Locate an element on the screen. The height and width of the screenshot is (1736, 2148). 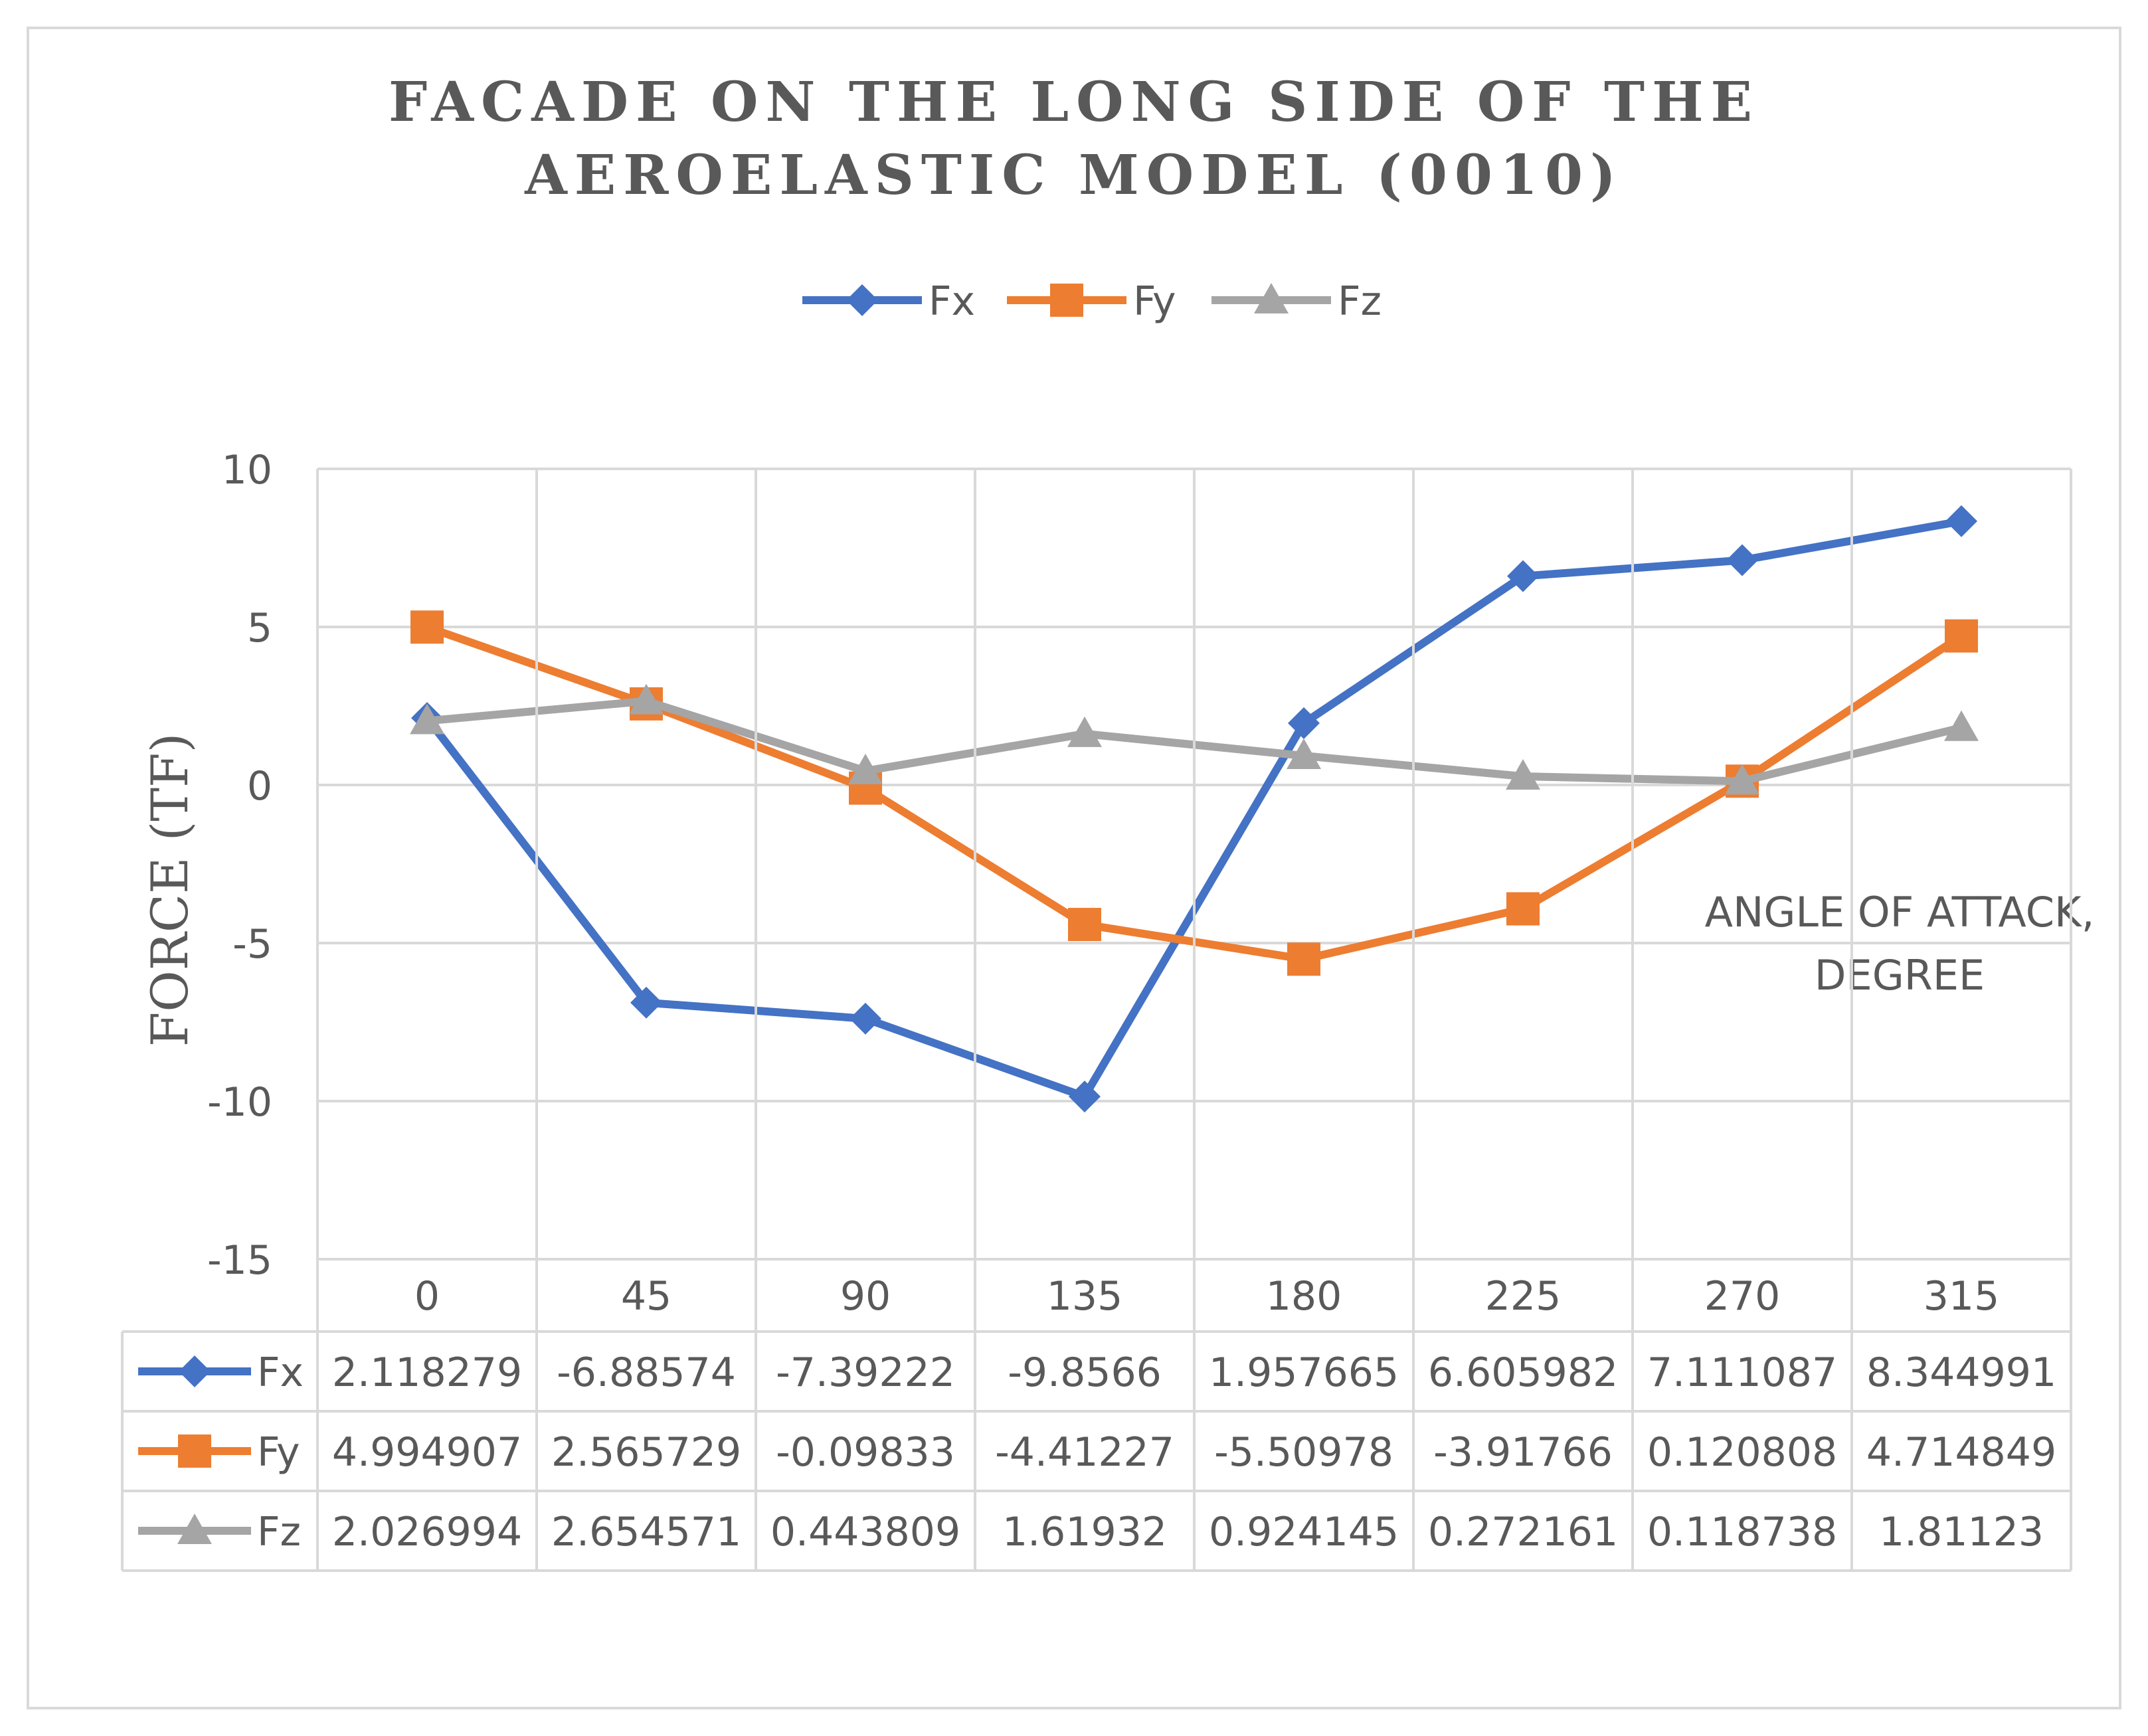
table-cell-fy-270: 0.120808 is located at coordinates (1742, 1453).